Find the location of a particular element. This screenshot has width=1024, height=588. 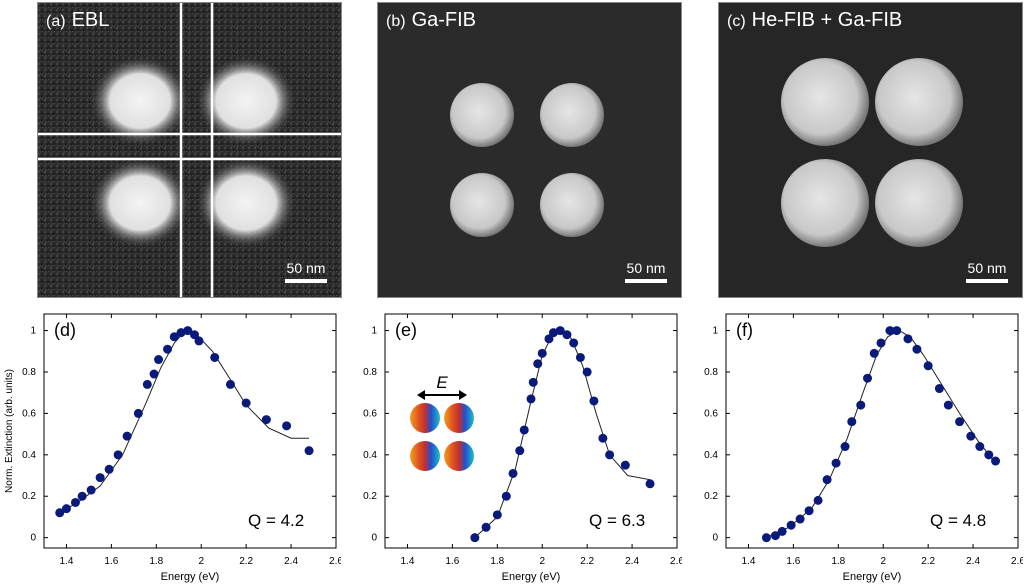

panel-label: (a) EBL is located at coordinates (78, 20).